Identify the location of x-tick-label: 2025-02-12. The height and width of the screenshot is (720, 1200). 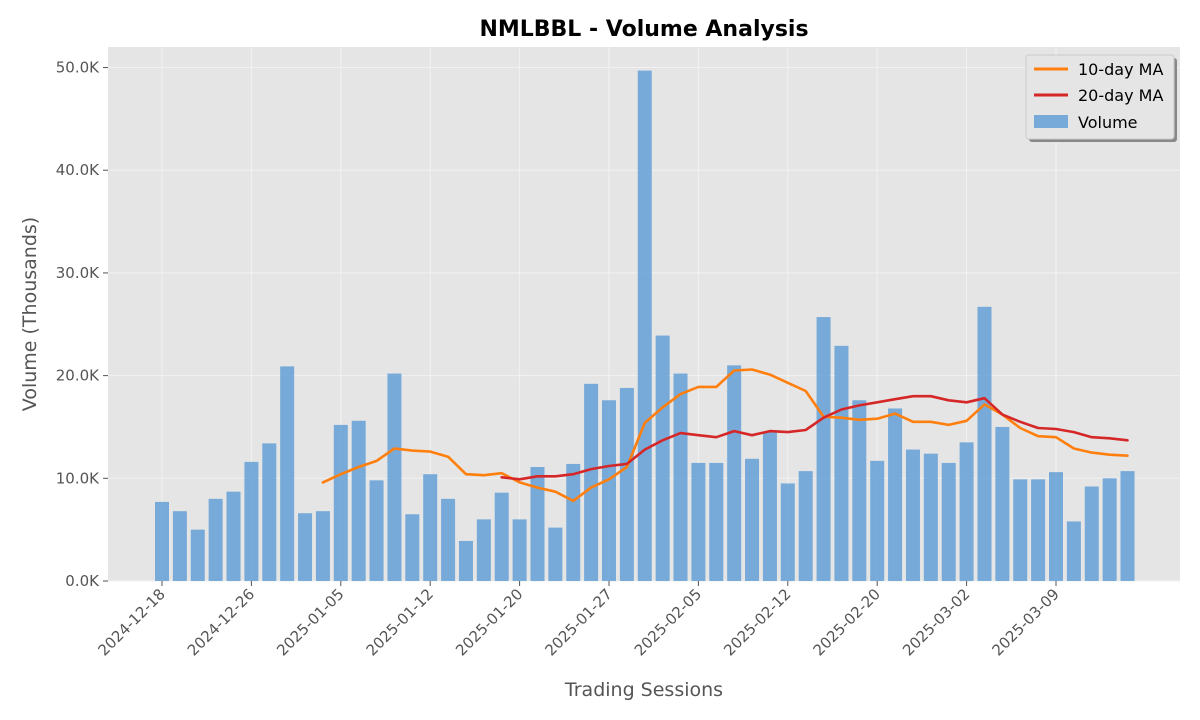
(757, 622).